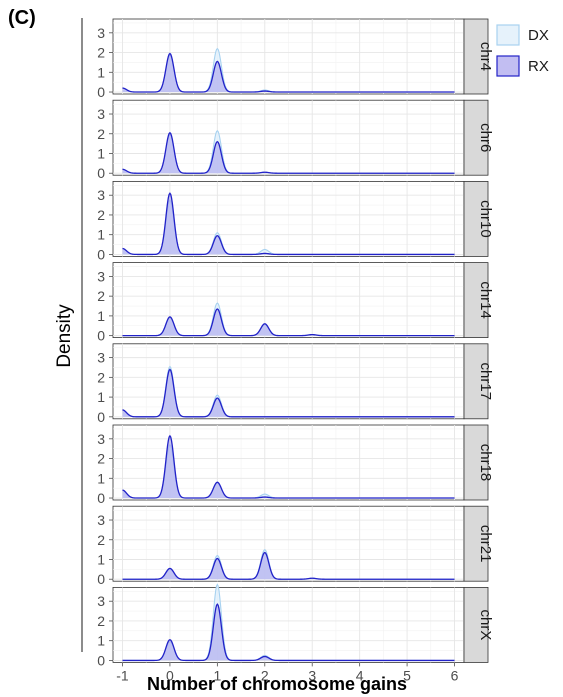 This screenshot has height=697, width=563. What do you see at coordinates (295, 303) in the screenshot?
I see `facet-panel-chr14: 0 1 2 3 chr14` at bounding box center [295, 303].